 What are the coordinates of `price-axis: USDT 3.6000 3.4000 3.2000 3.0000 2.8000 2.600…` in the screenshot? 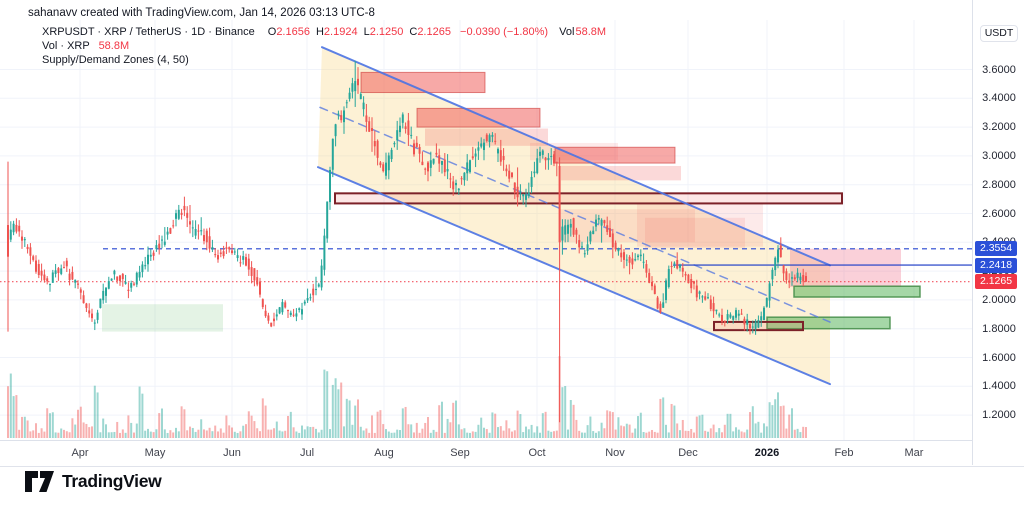 It's located at (998, 232).